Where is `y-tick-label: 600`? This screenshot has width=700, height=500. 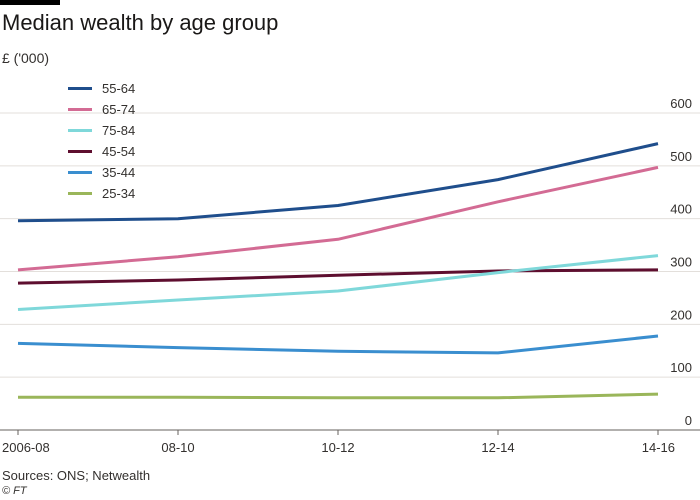
y-tick-label: 600 is located at coordinates (681, 103).